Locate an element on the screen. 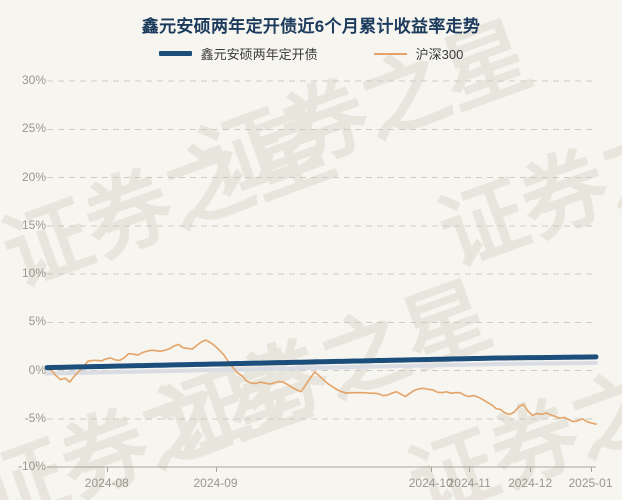 The image size is (622, 500). x-axis-tick-label: 2024-10 is located at coordinates (430, 483).